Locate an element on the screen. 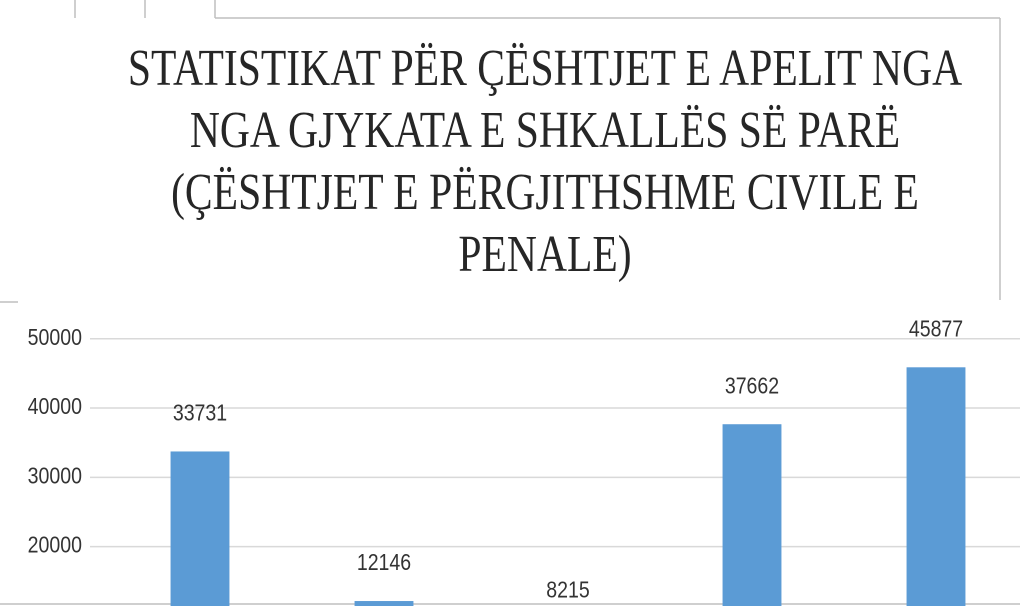 The height and width of the screenshot is (606, 1020). title-line: PENALE) is located at coordinates (544, 254).